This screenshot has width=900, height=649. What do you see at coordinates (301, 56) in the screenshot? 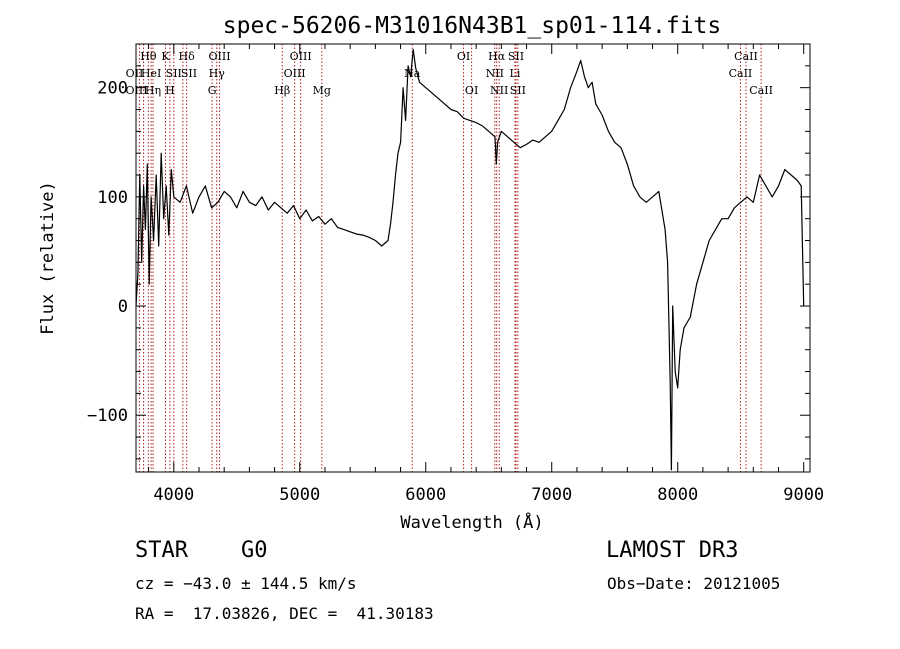
I see `line-label-13: OIII` at bounding box center [301, 56].